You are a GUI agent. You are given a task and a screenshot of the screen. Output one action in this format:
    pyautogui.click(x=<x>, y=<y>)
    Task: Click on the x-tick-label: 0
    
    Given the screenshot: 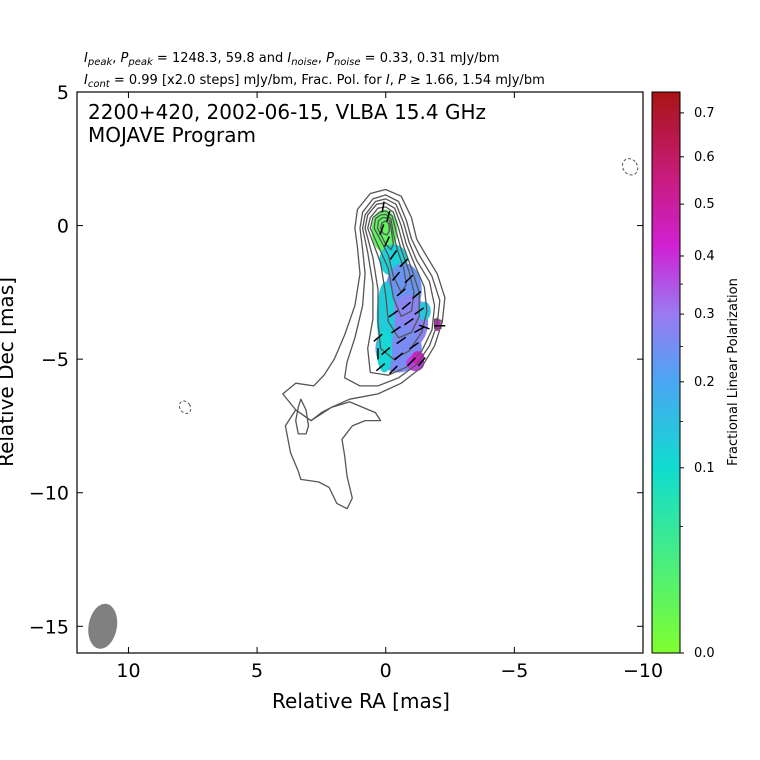 What is the action you would take?
    pyautogui.click(x=386, y=671)
    